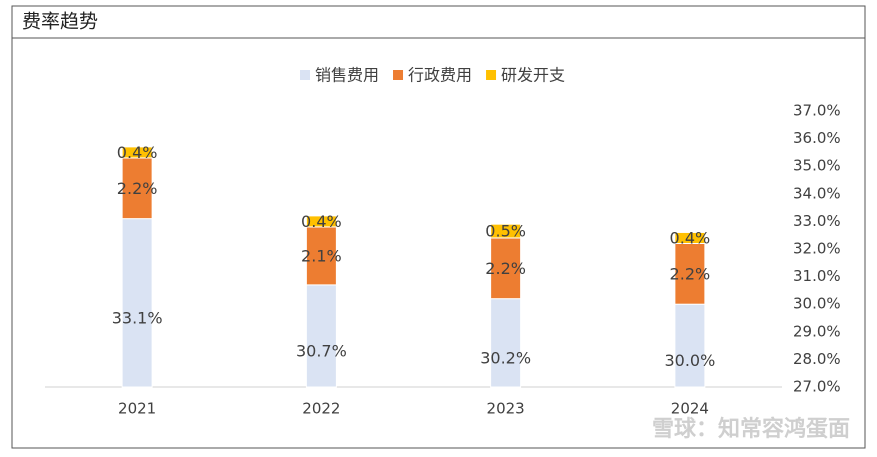 Image resolution: width=877 pixels, height=457 pixels. Describe the element at coordinates (440, 75) in the screenshot. I see `legend-label: 行政费用` at that location.